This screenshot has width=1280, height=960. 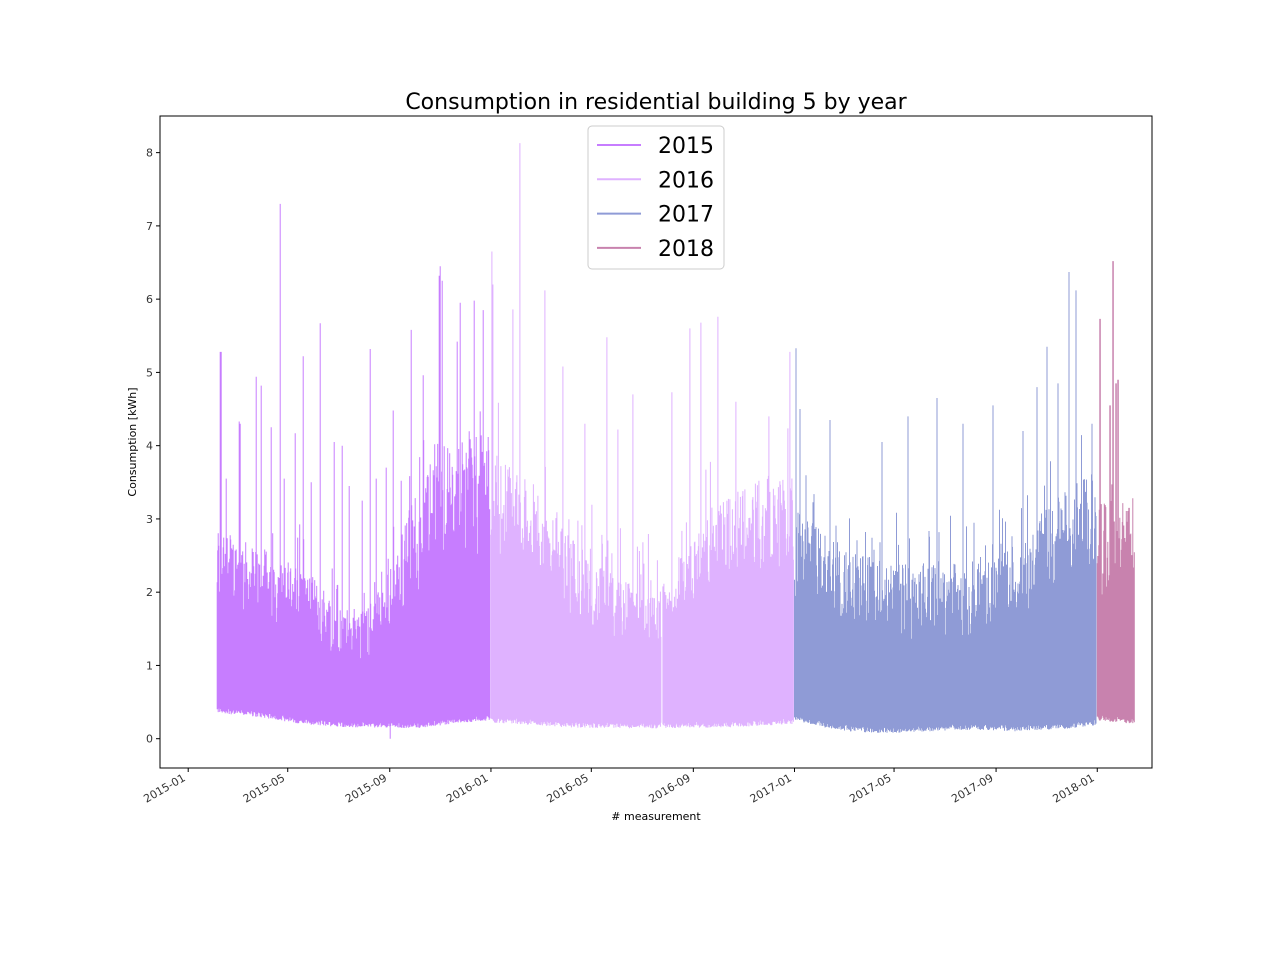 I want to click on y-tick-label: 3, so click(x=149, y=519).